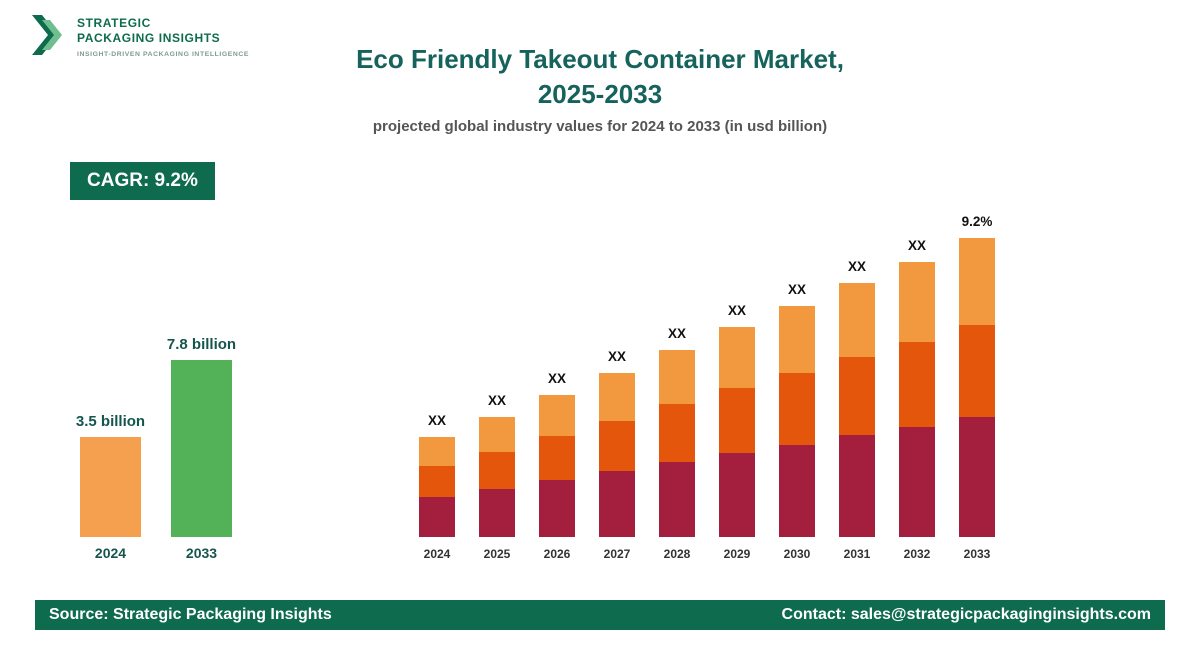 The width and height of the screenshot is (1200, 650). Describe the element at coordinates (437, 554) in the screenshot. I see `x-axis-label: 2024` at that location.